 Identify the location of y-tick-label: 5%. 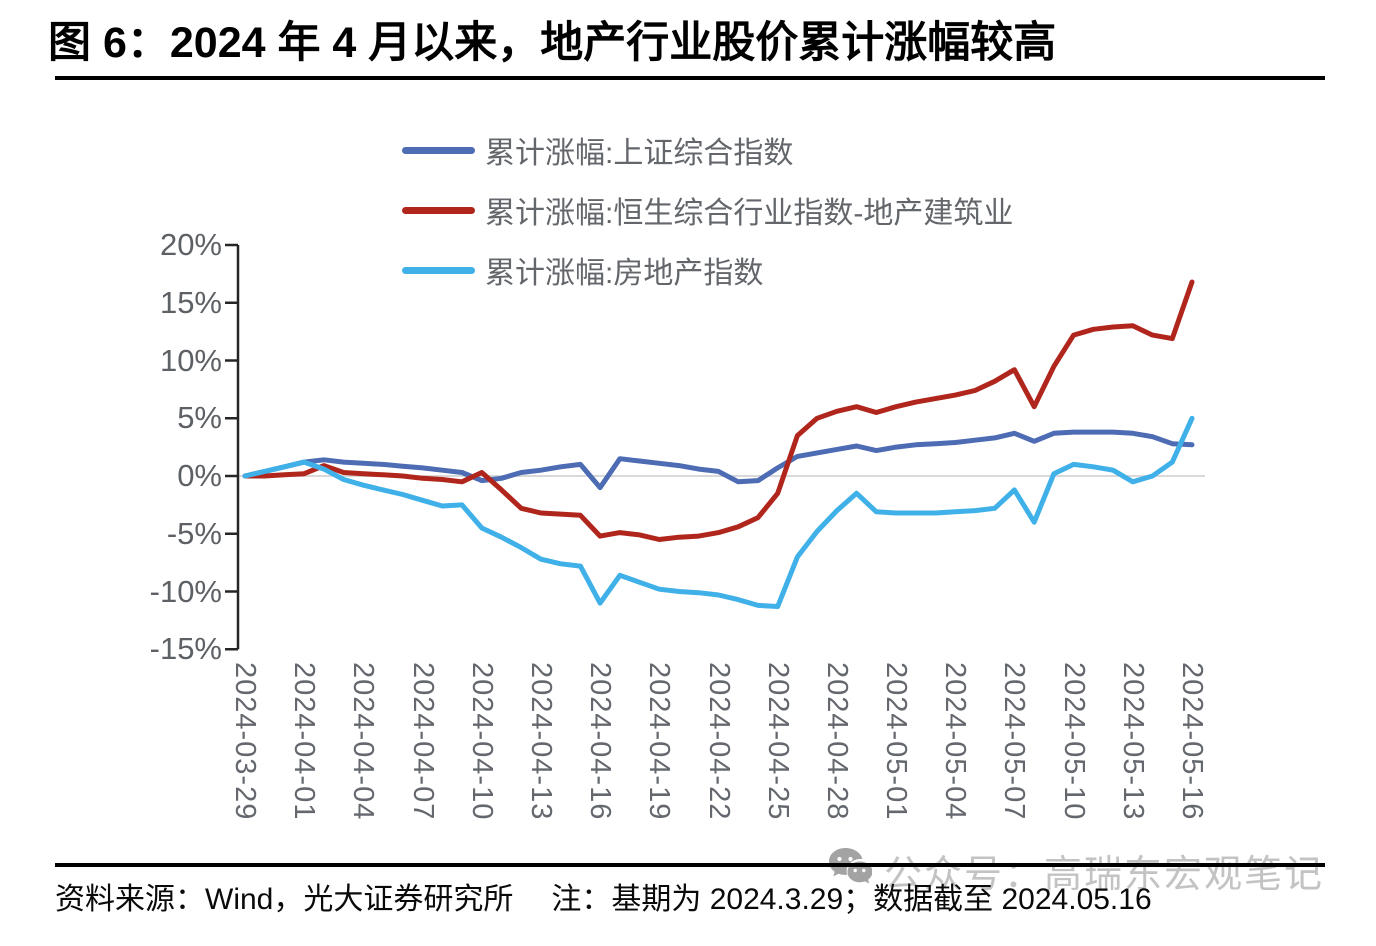
(199, 418).